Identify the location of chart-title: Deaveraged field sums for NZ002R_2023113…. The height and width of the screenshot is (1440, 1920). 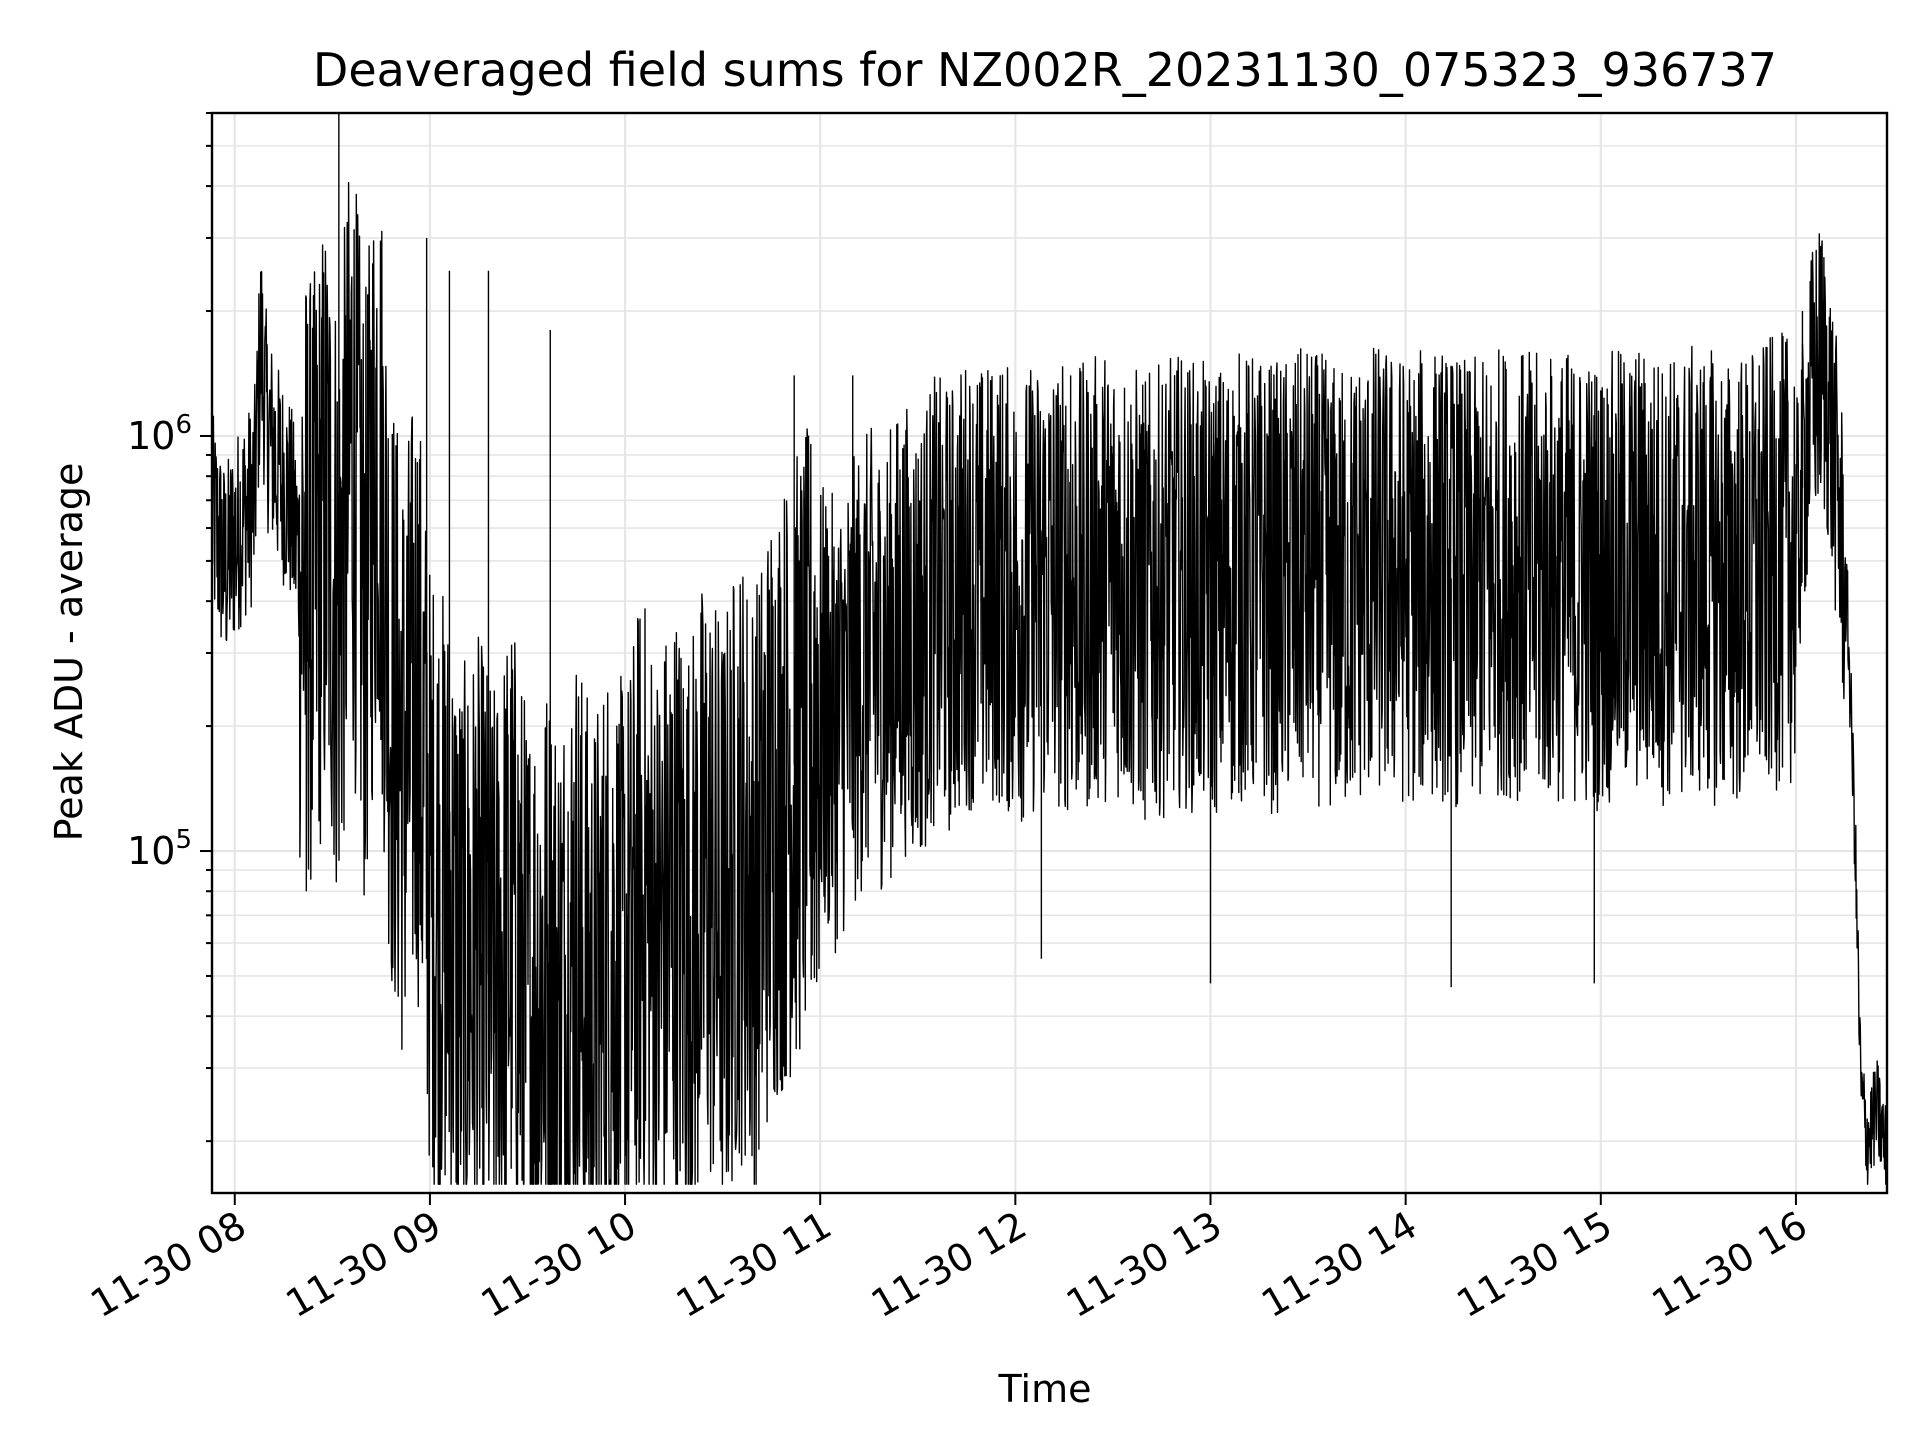
(1045, 70).